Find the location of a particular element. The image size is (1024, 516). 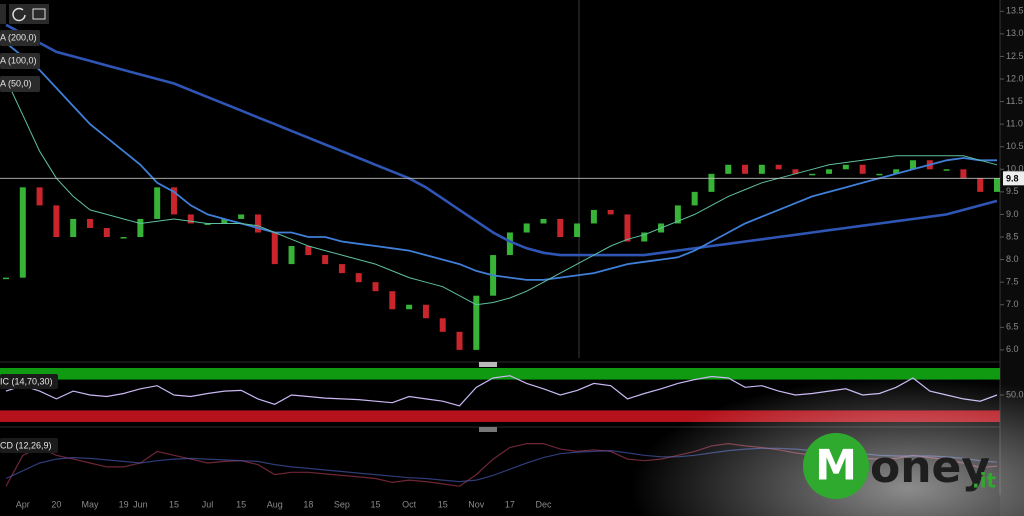

panel-title: CD (12,26,9) is located at coordinates (26, 445).